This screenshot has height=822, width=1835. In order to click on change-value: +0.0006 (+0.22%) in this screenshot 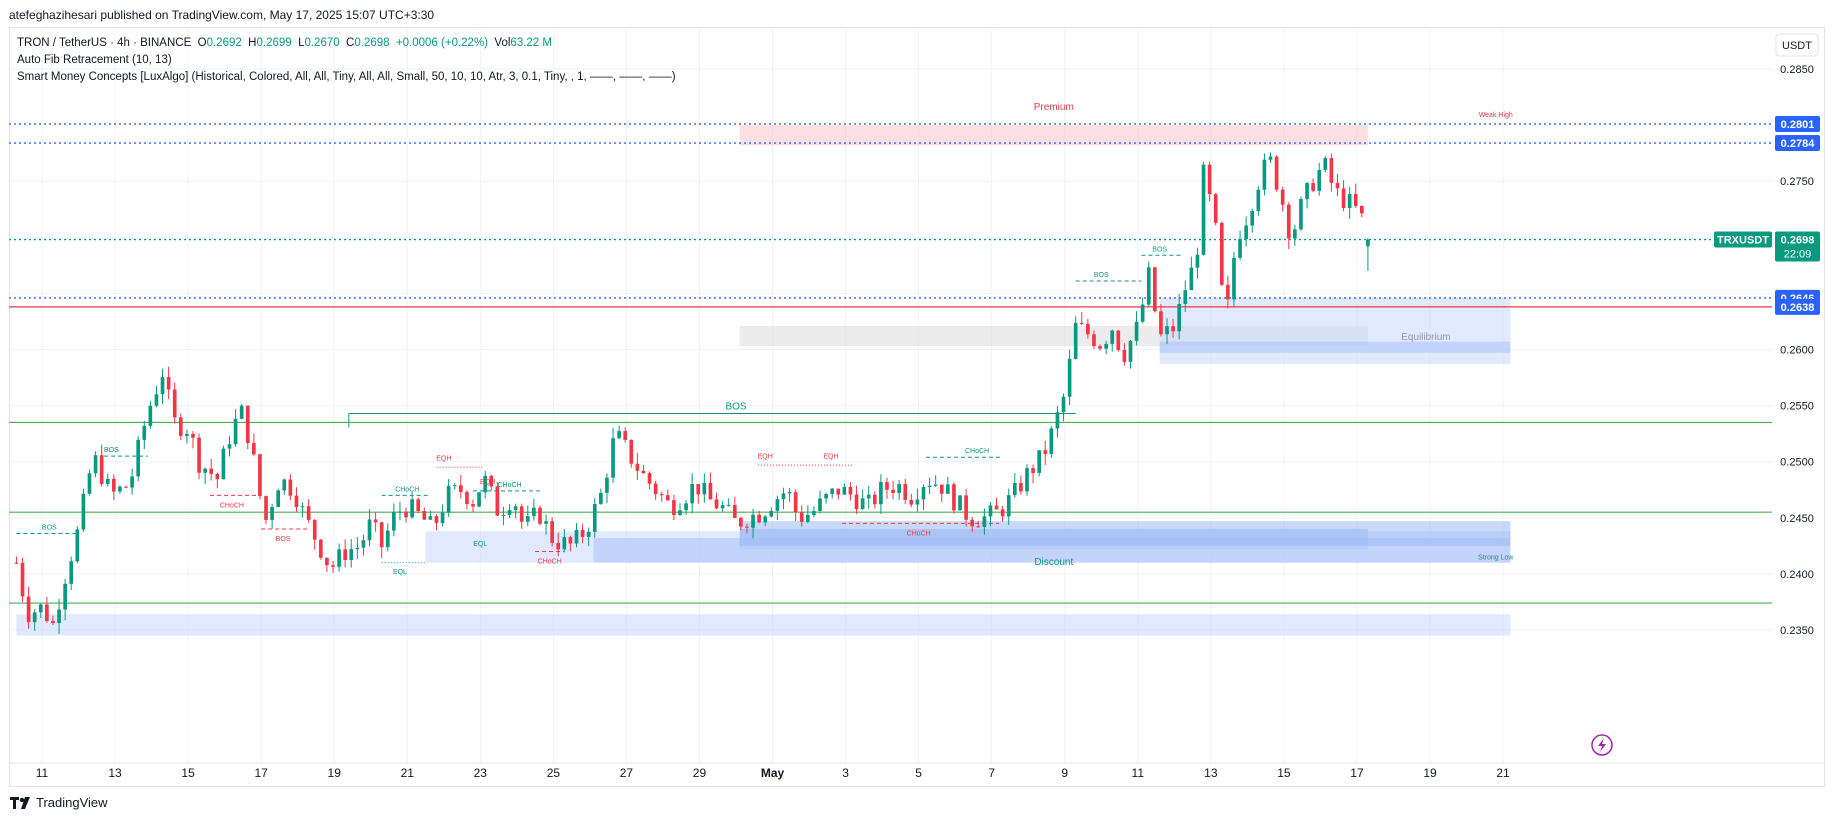, I will do `click(442, 43)`.